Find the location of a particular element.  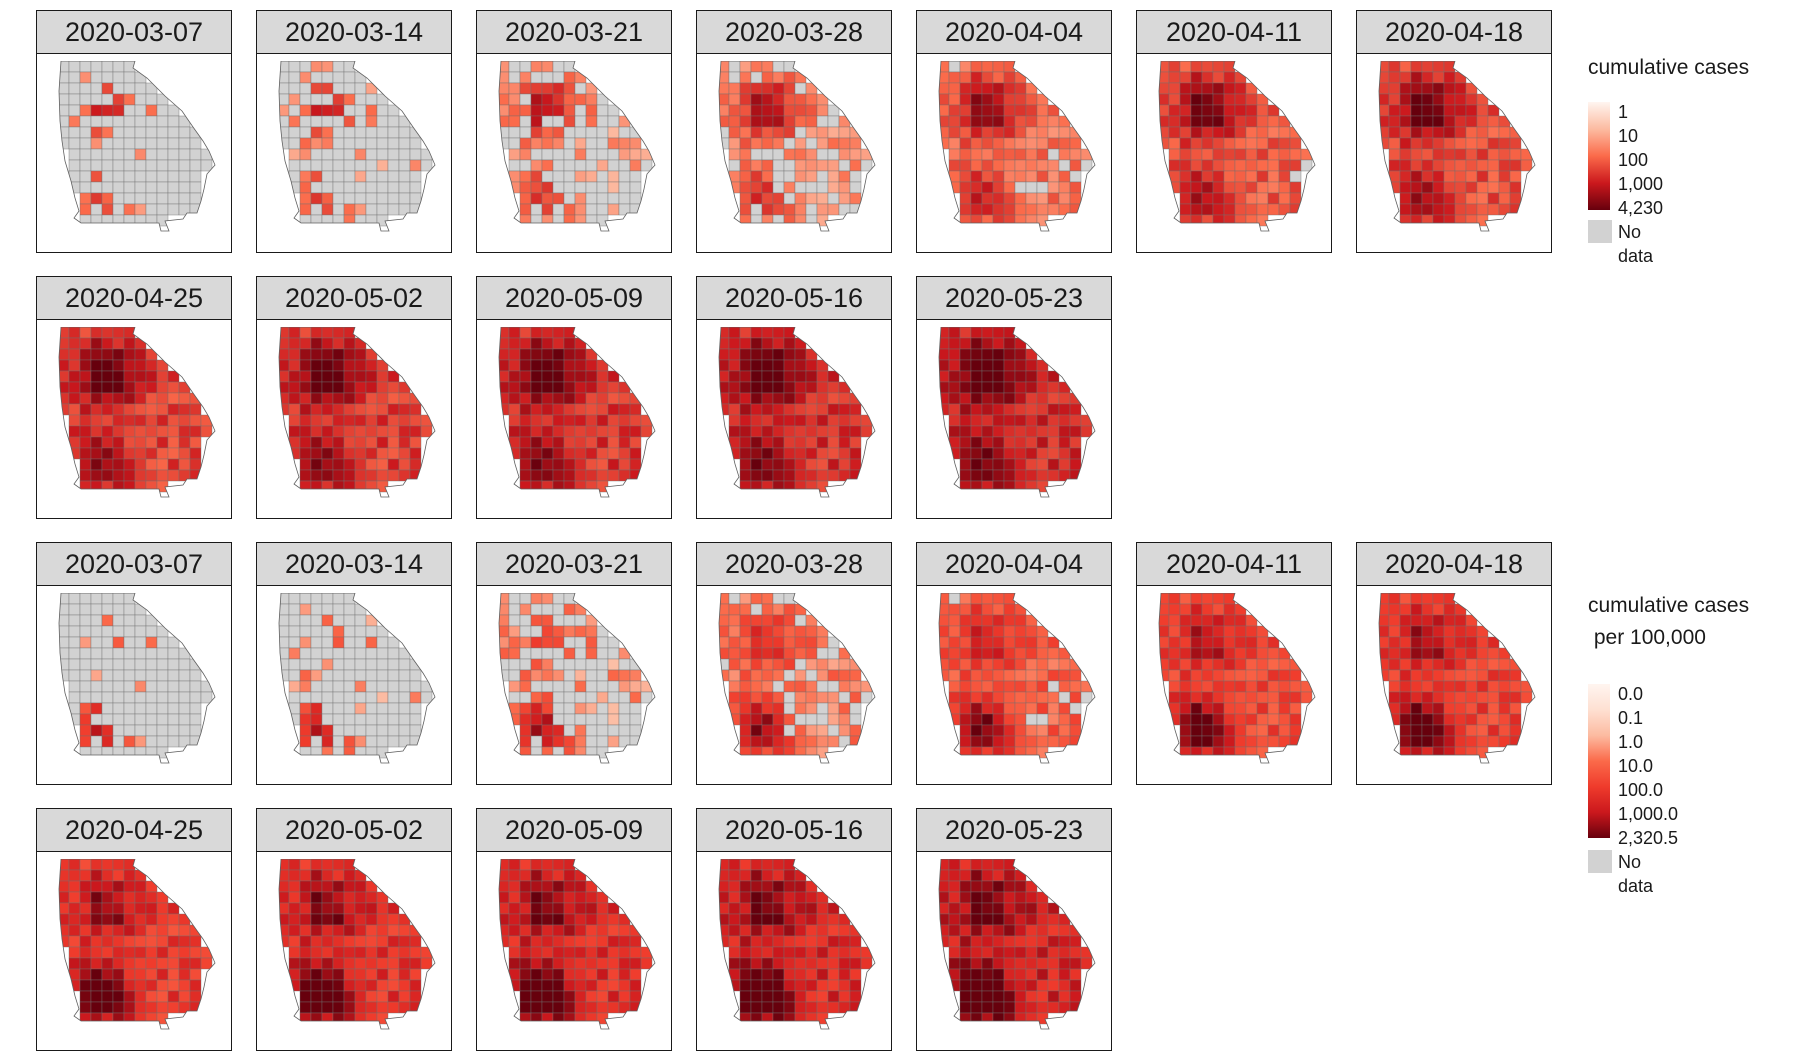

facet-strip-label: 2020-04-25 is located at coordinates (134, 298).